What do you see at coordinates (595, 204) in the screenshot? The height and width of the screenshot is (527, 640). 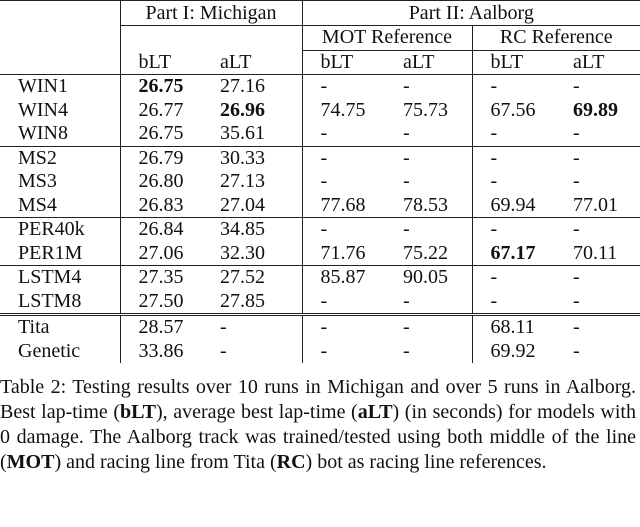 I see `data-cell: 77.01` at bounding box center [595, 204].